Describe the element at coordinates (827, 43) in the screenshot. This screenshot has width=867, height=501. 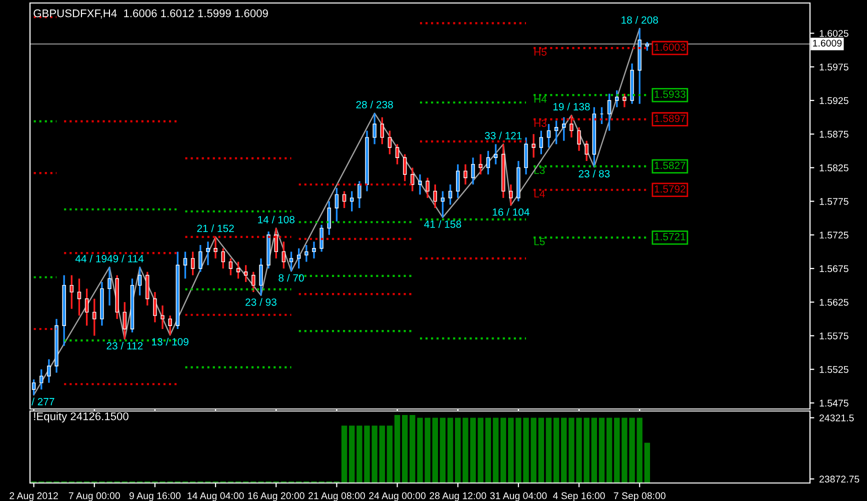
I see `ref-line-label: 1.6009` at that location.